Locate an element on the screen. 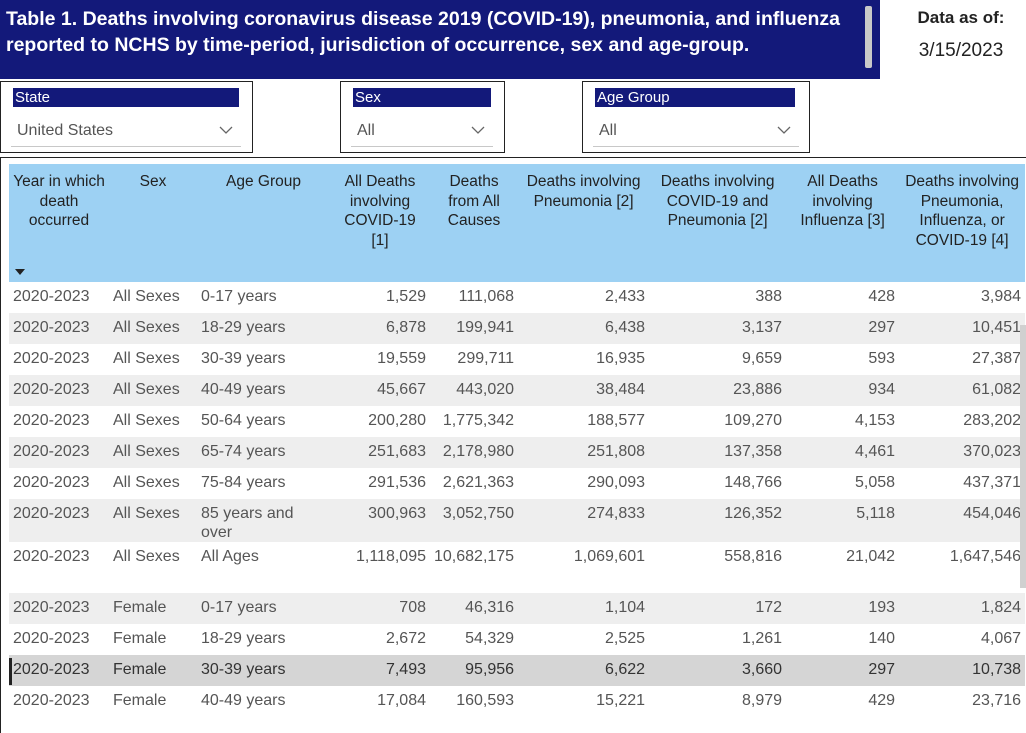 Image resolution: width=1026 pixels, height=733 pixels. table-cell: 23,716 is located at coordinates (962, 701).